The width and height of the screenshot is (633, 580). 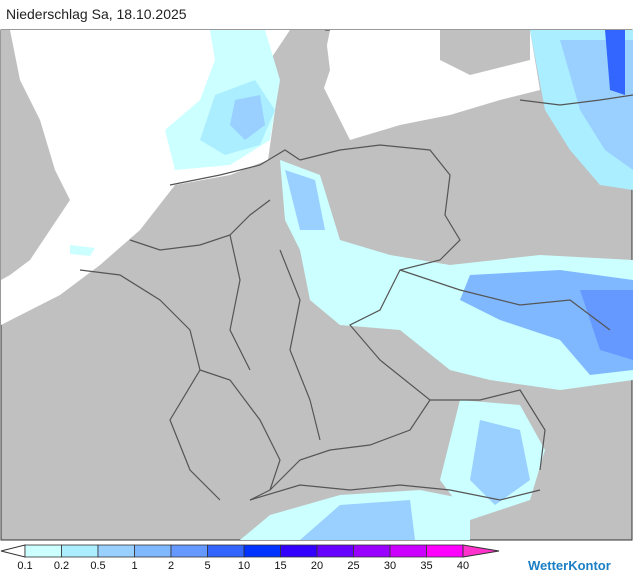 I want to click on legend-label: 25, so click(x=353, y=566).